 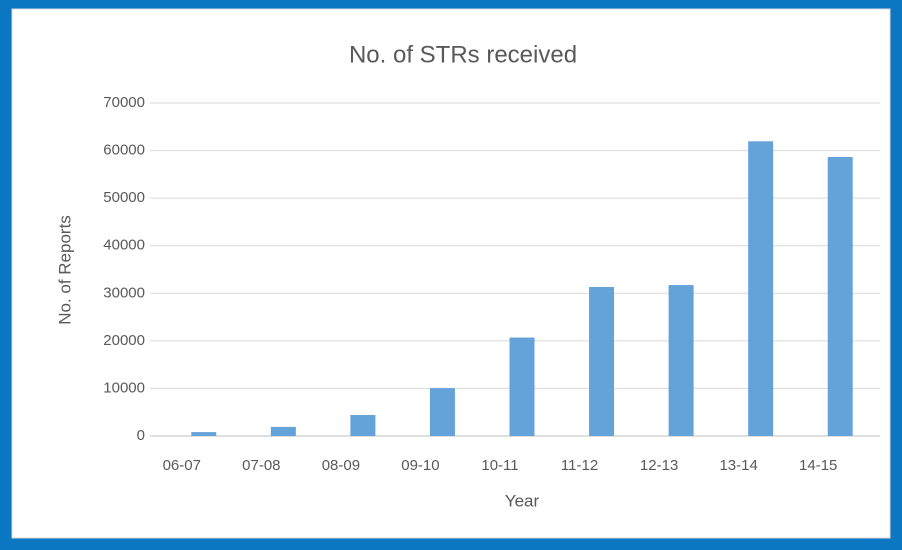 What do you see at coordinates (124, 387) in the screenshot?
I see `y-tick-label: 10000` at bounding box center [124, 387].